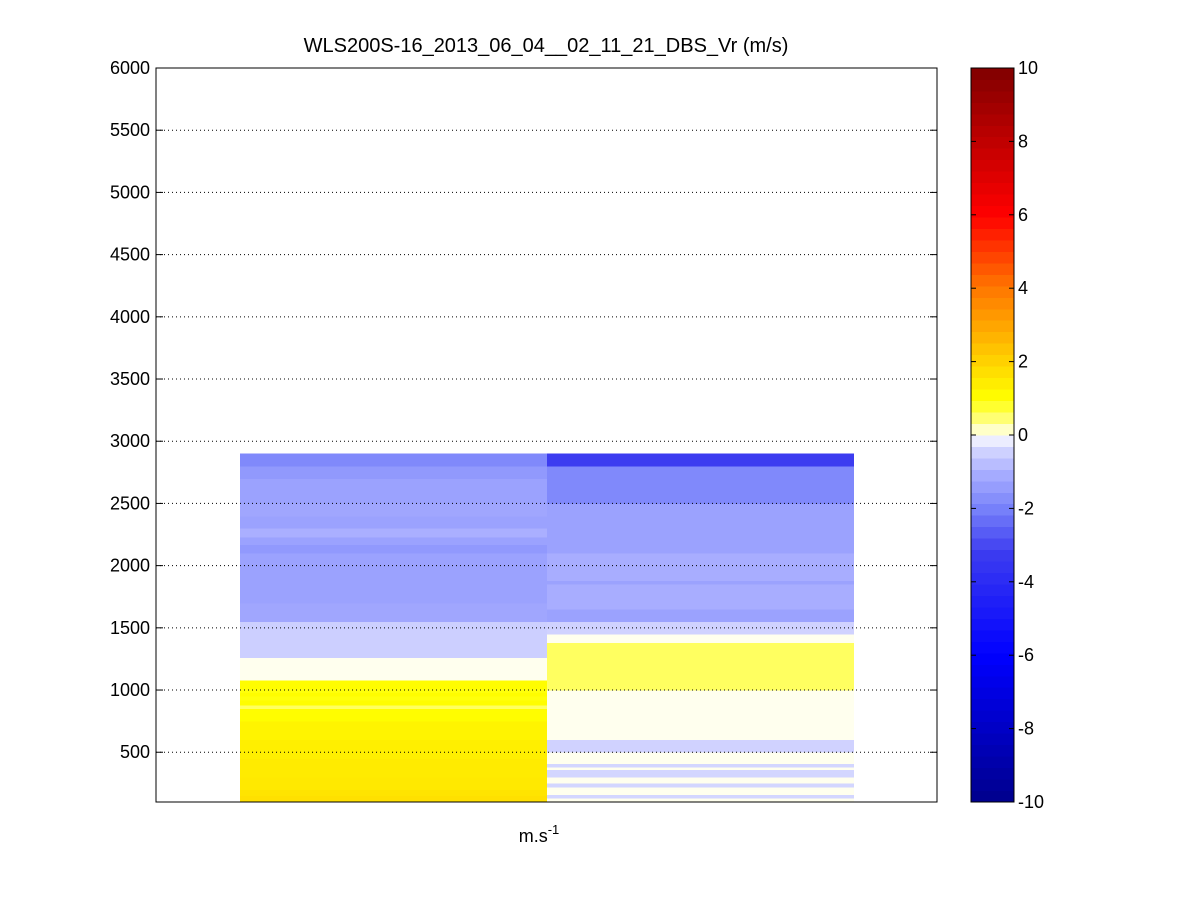 Image resolution: width=1201 pixels, height=901 pixels. I want to click on y-tick-label: 2500, so click(130, 503).